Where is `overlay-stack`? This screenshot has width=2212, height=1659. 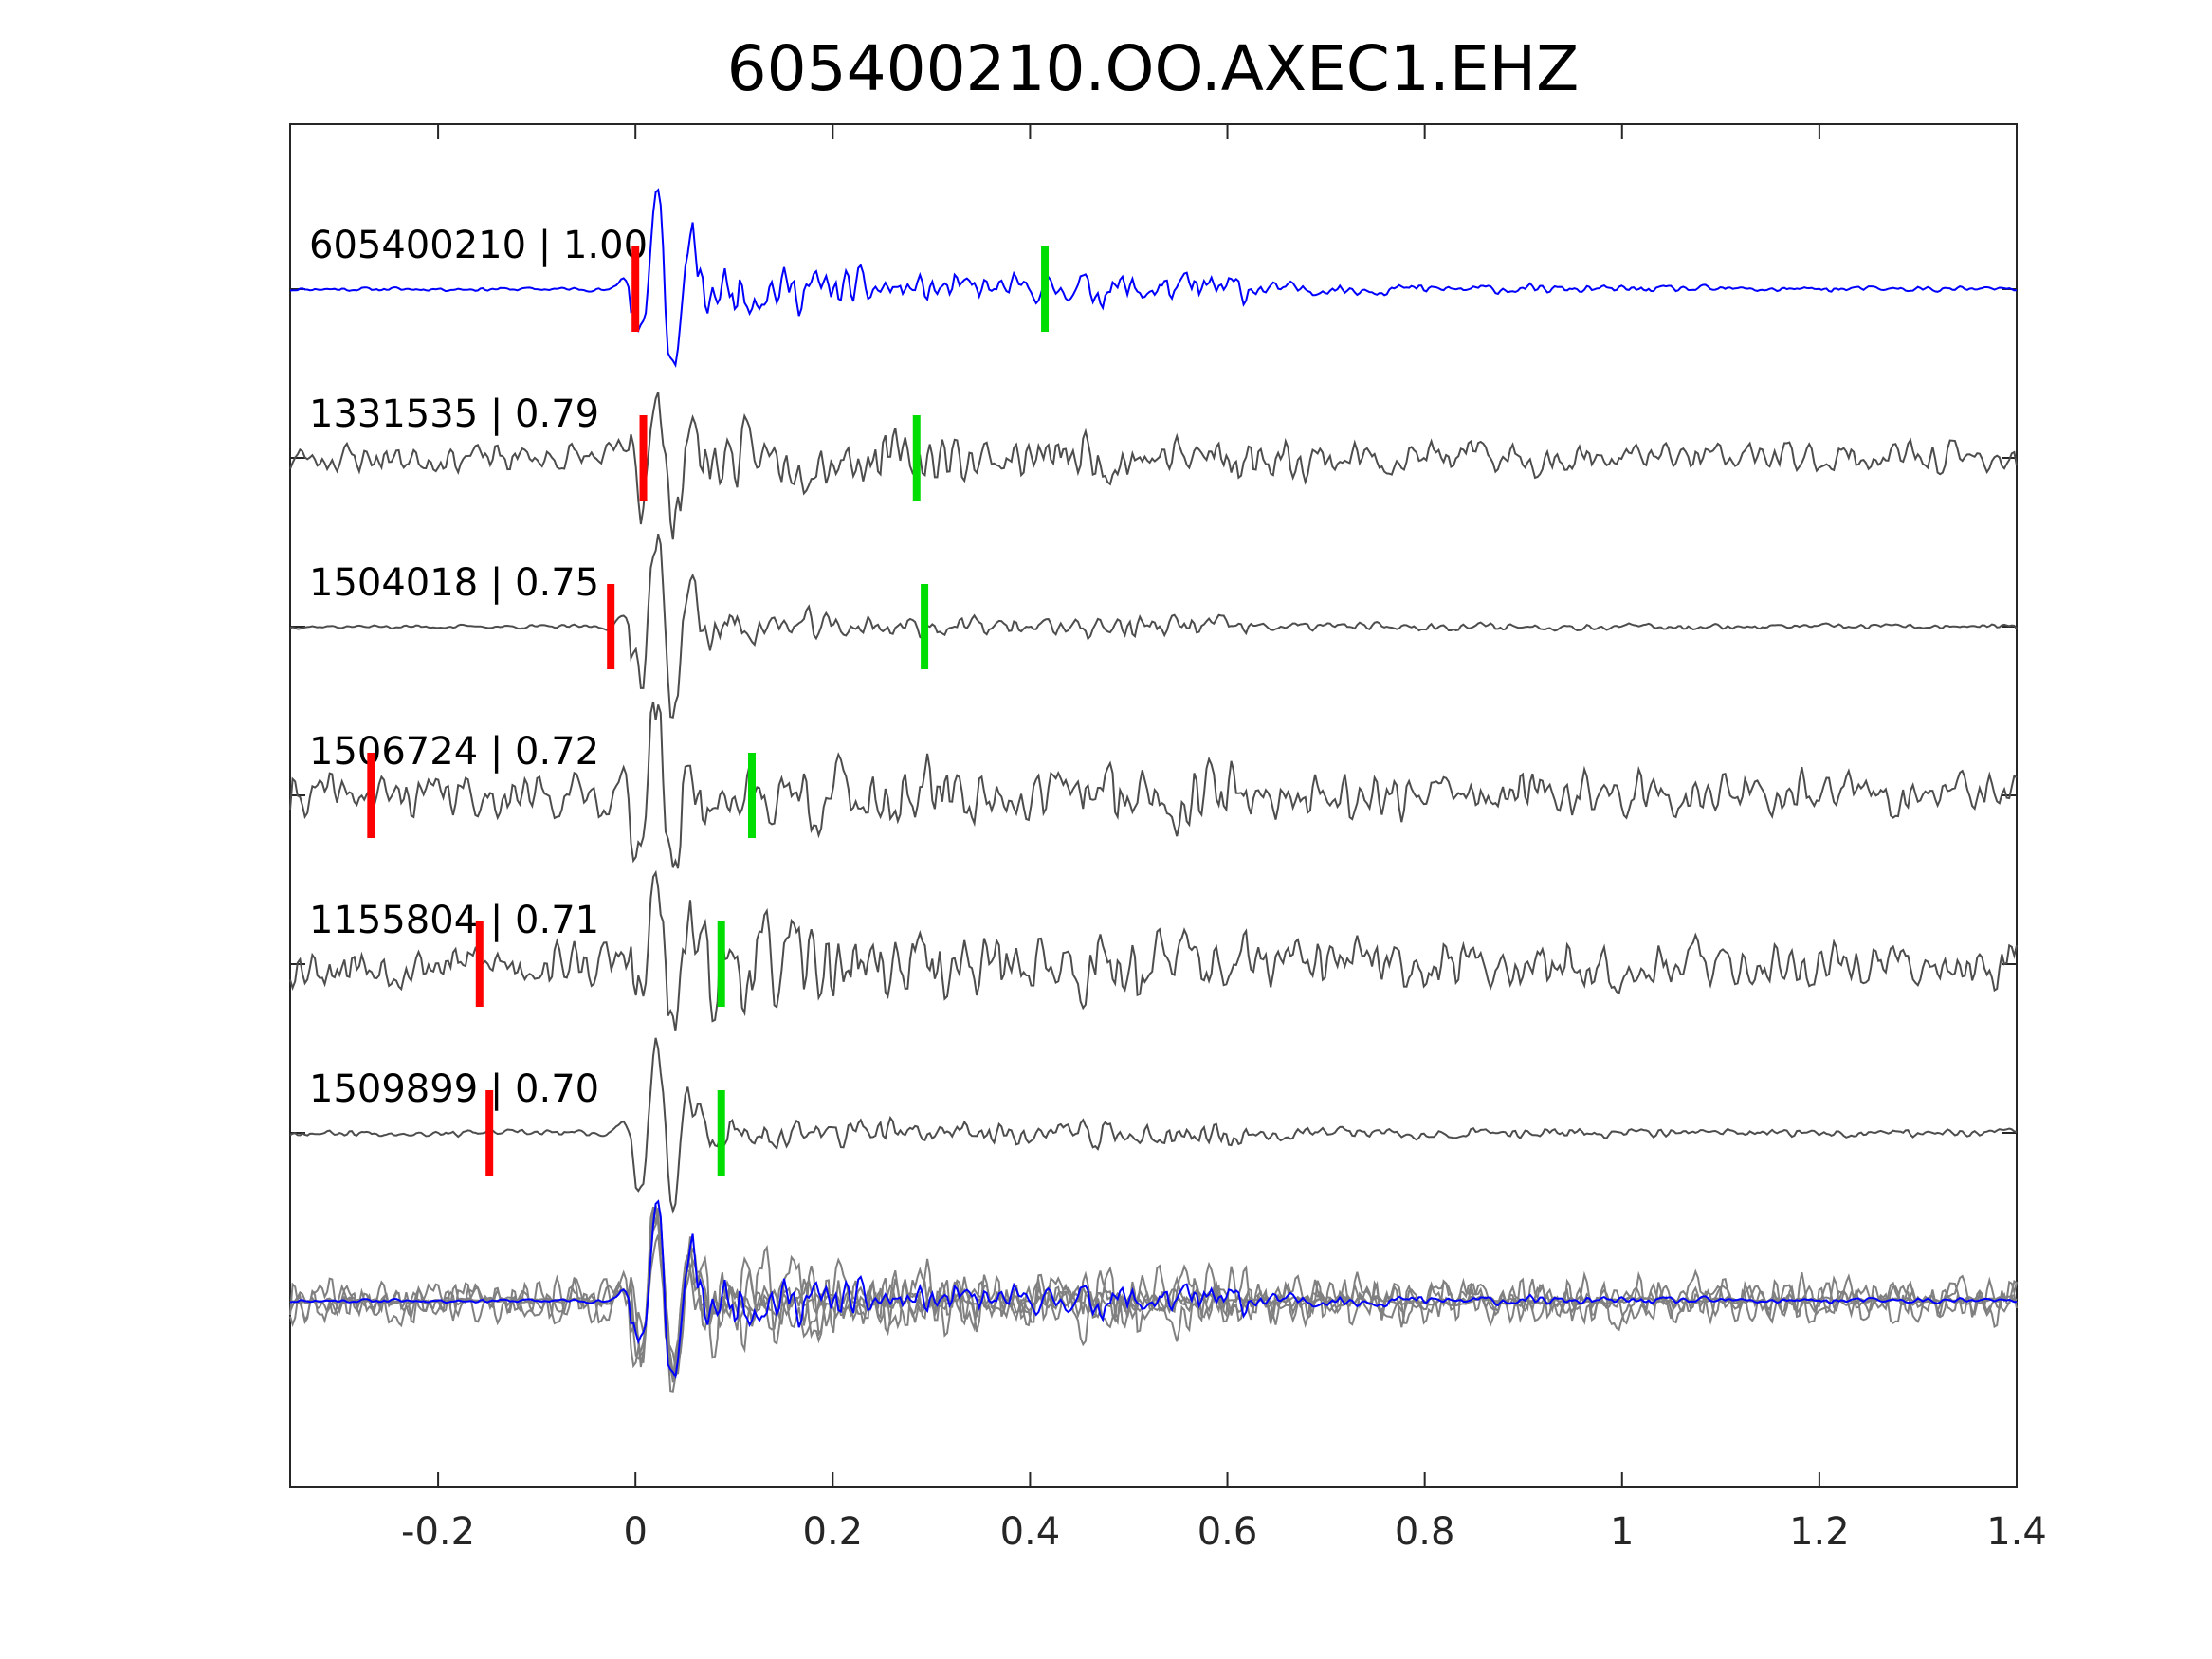 overlay-stack is located at coordinates (1153, 1296).